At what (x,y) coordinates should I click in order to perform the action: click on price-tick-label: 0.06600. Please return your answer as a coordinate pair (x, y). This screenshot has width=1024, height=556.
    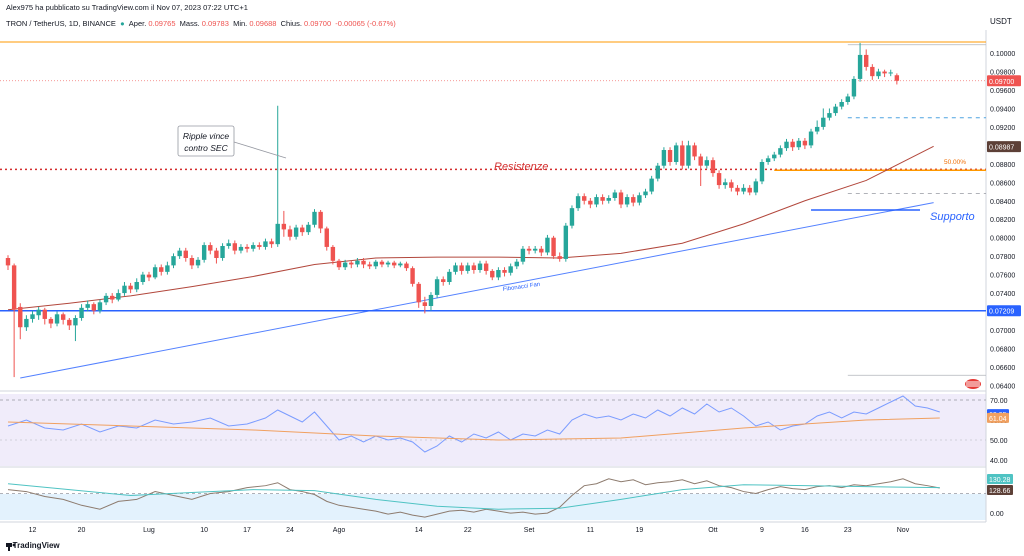
    Looking at the image, I should click on (1002, 368).